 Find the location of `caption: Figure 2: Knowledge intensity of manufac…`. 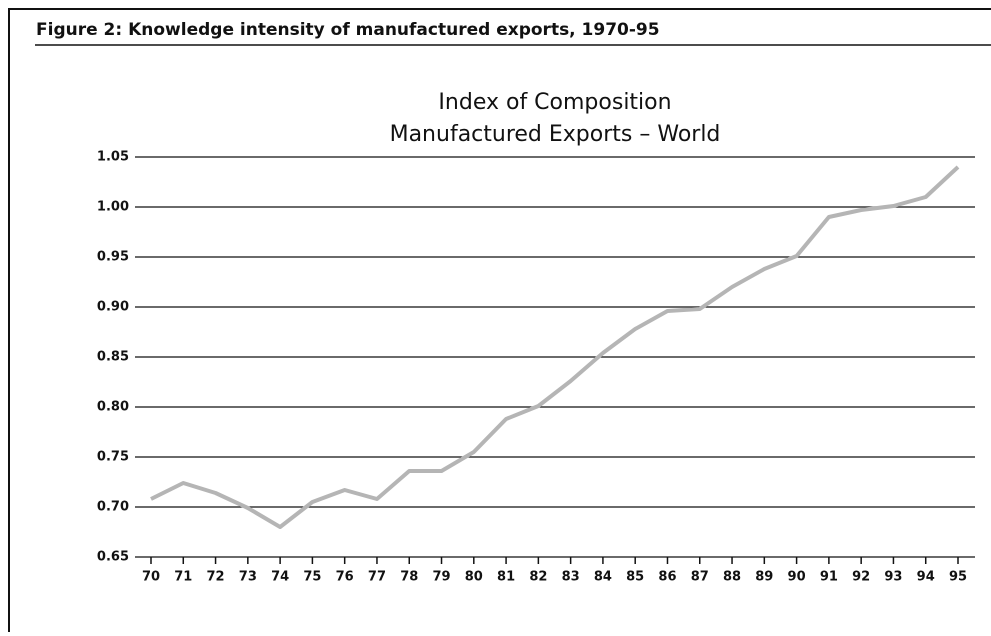

caption: Figure 2: Knowledge intensity of manufac… is located at coordinates (348, 30).